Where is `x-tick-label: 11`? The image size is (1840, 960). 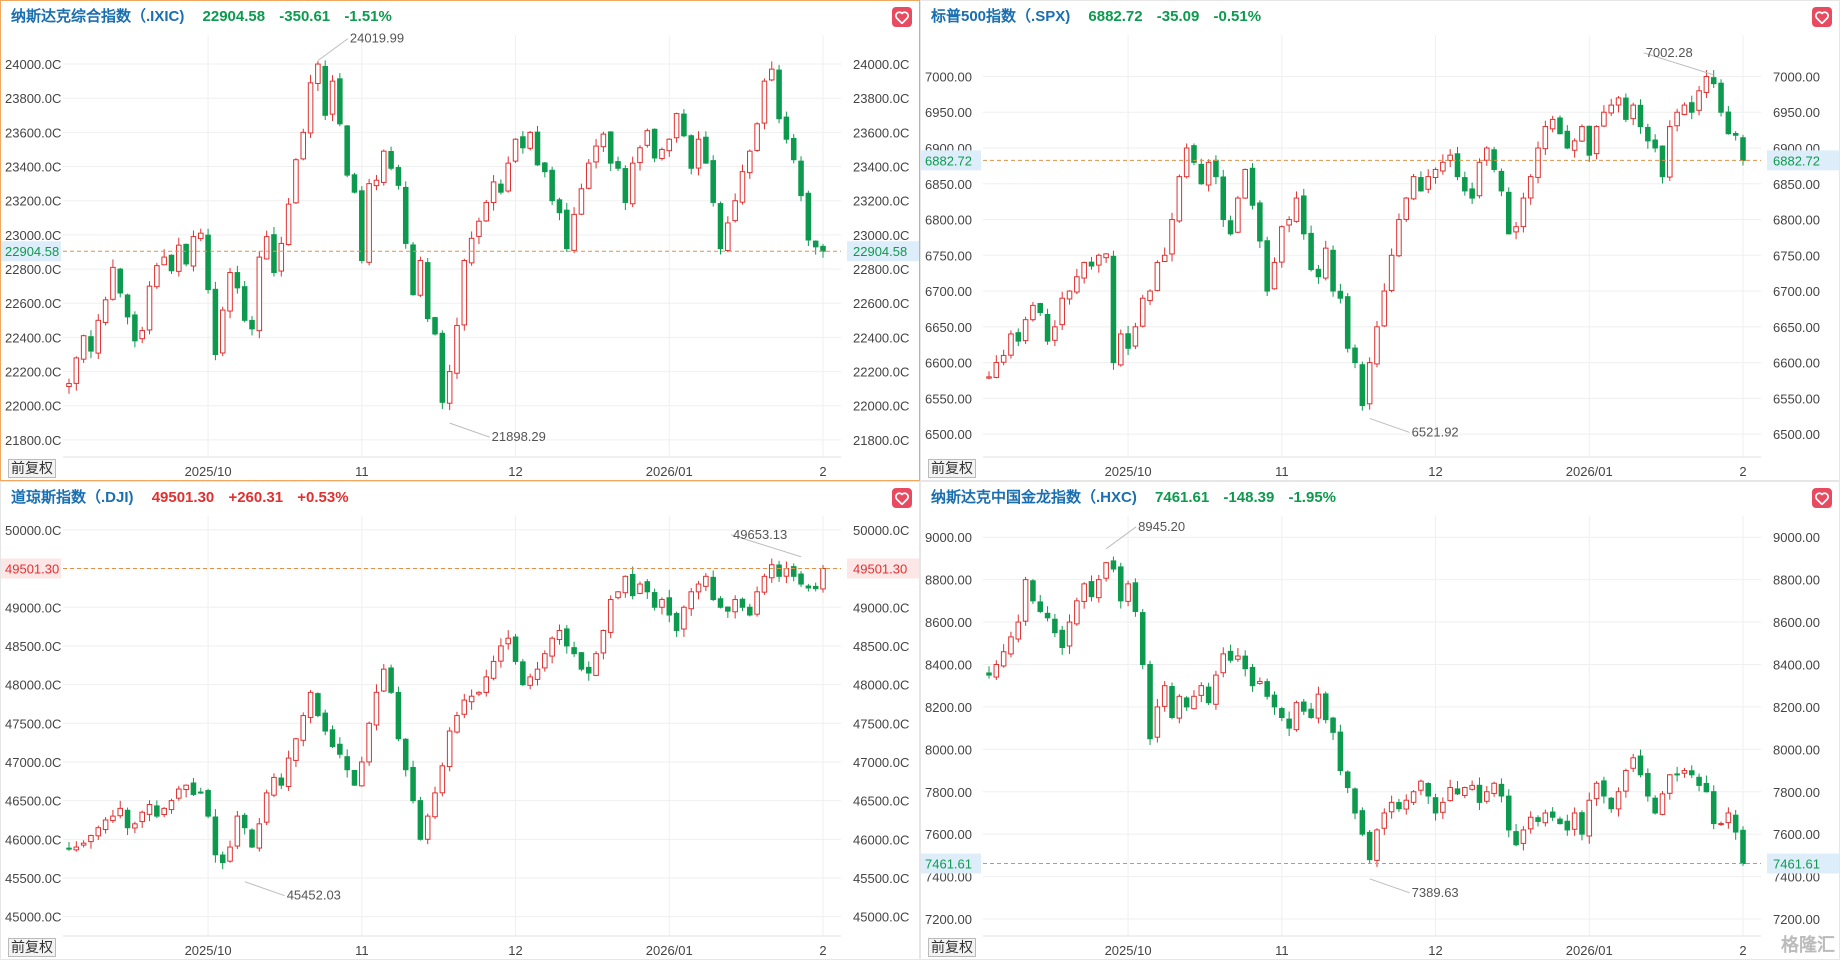
x-tick-label: 11 is located at coordinates (1282, 950).